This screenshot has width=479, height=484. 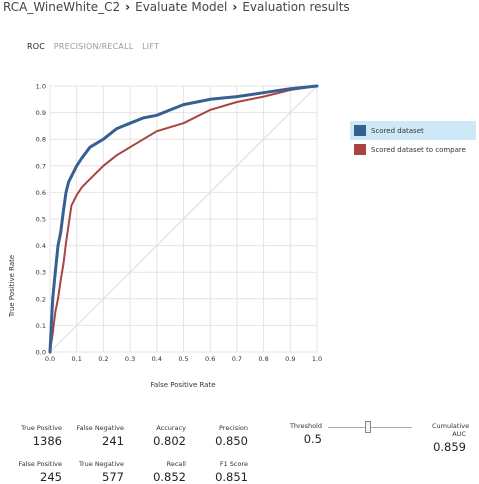 What do you see at coordinates (47, 441) in the screenshot?
I see `metric-value: 1386` at bounding box center [47, 441].